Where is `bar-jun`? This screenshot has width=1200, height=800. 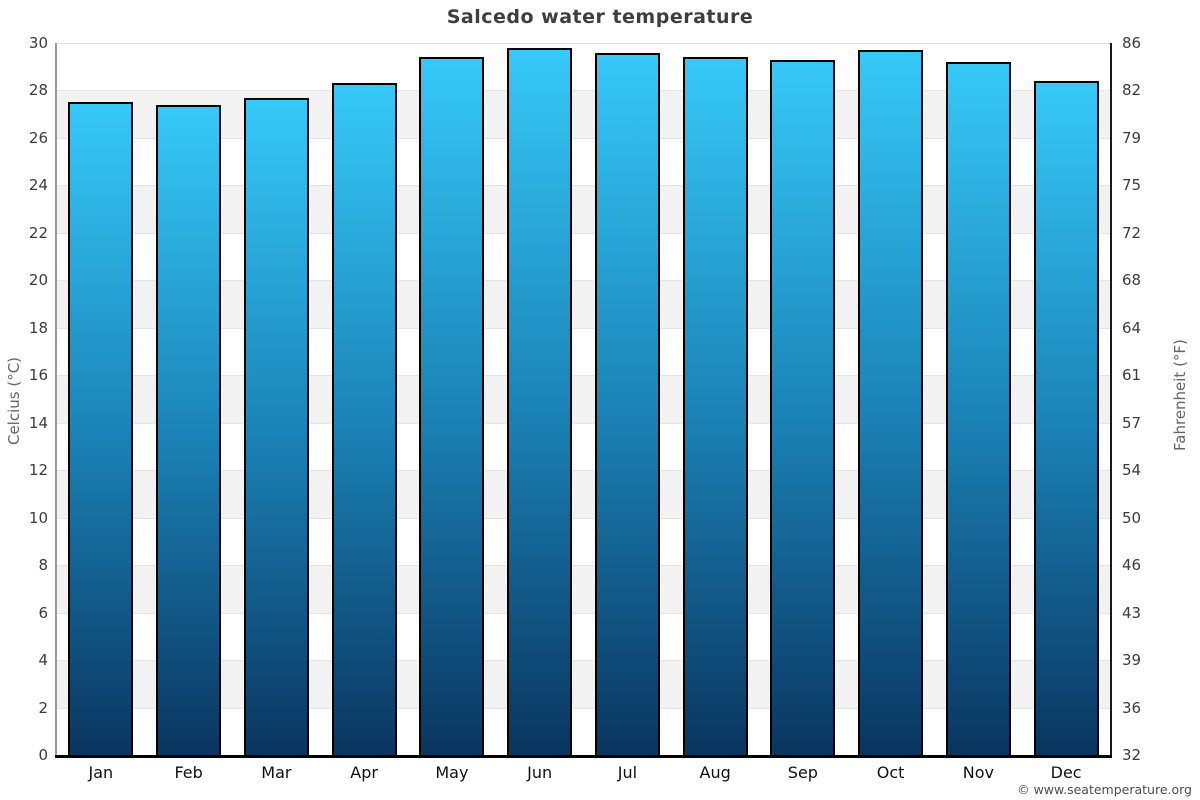
bar-jun is located at coordinates (540, 401).